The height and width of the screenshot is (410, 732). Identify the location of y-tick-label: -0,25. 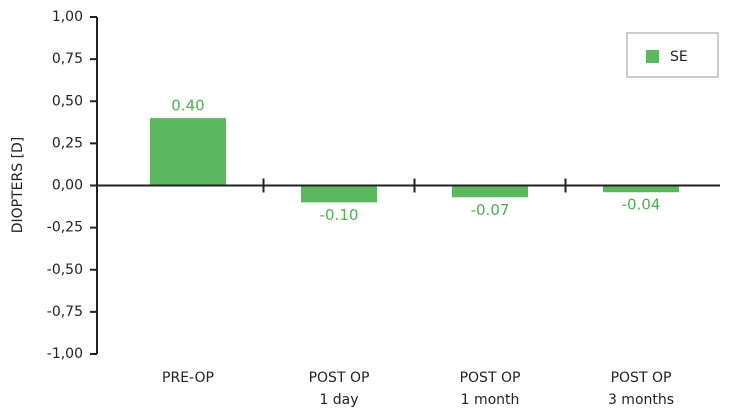
(65, 228).